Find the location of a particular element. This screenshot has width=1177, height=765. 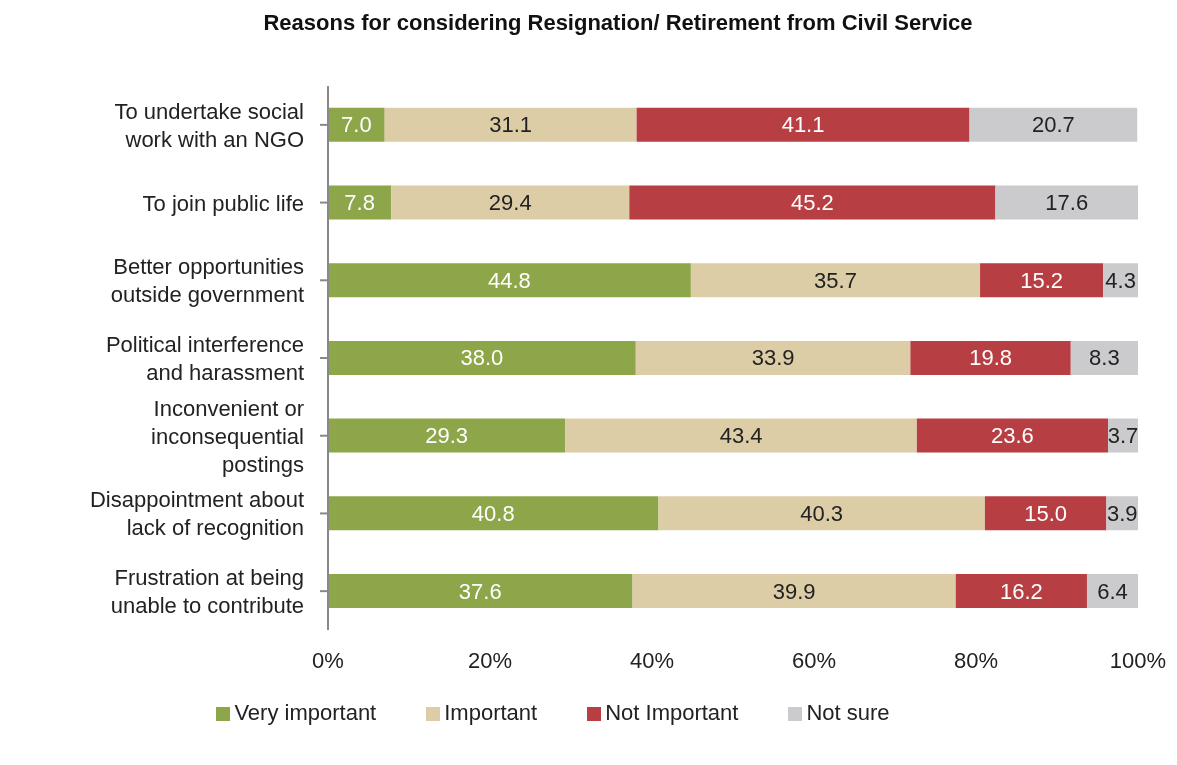

data-label: 41.1 is located at coordinates (803, 125).